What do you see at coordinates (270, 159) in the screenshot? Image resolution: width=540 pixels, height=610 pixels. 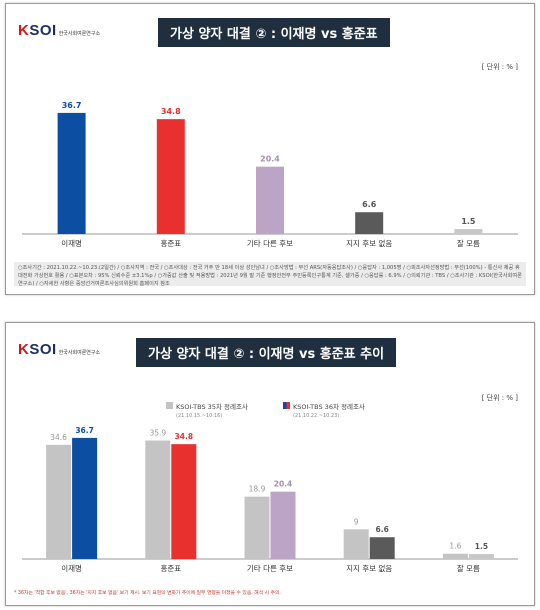 I see `data-label: 20.4` at bounding box center [270, 159].